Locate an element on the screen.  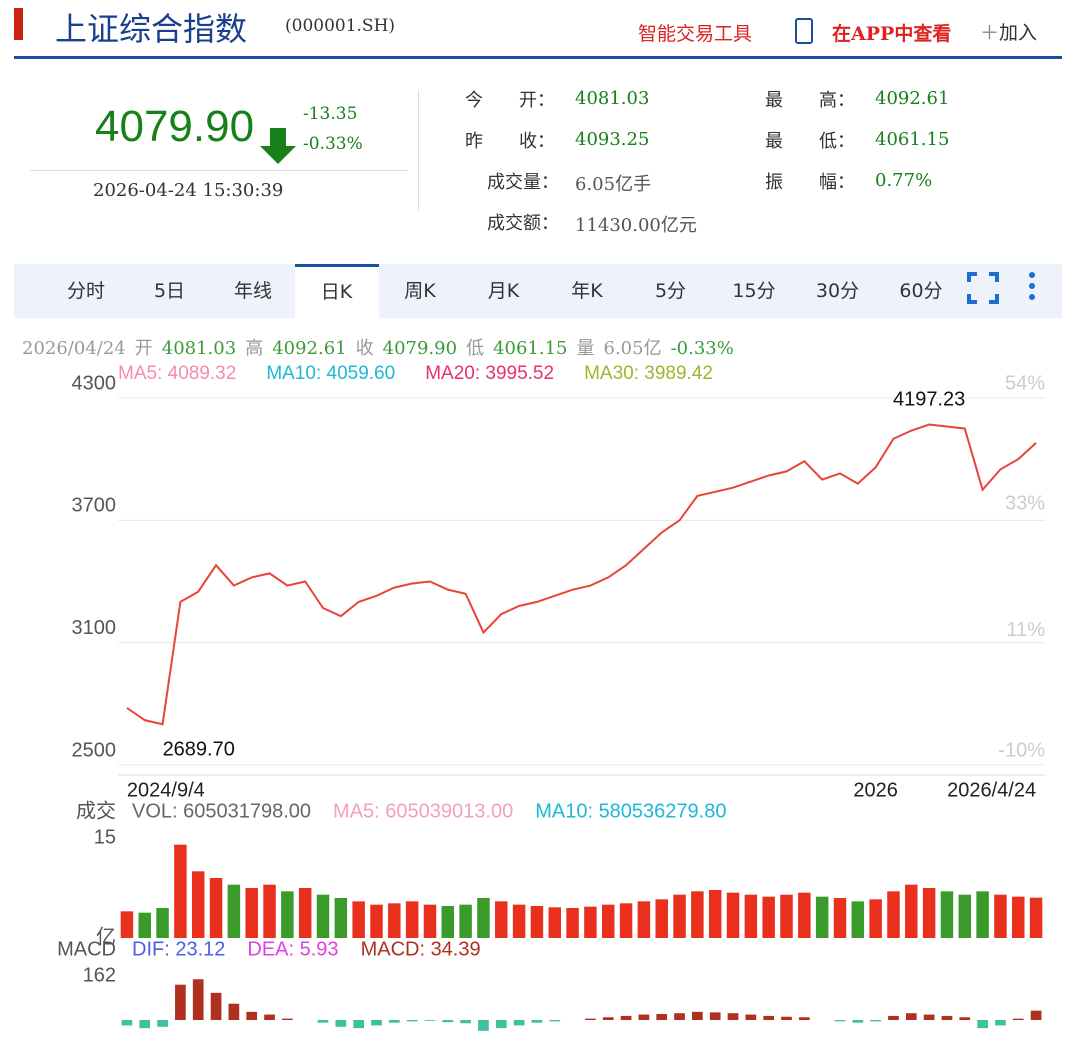
annotation: 2689.70 is located at coordinates (199, 750).